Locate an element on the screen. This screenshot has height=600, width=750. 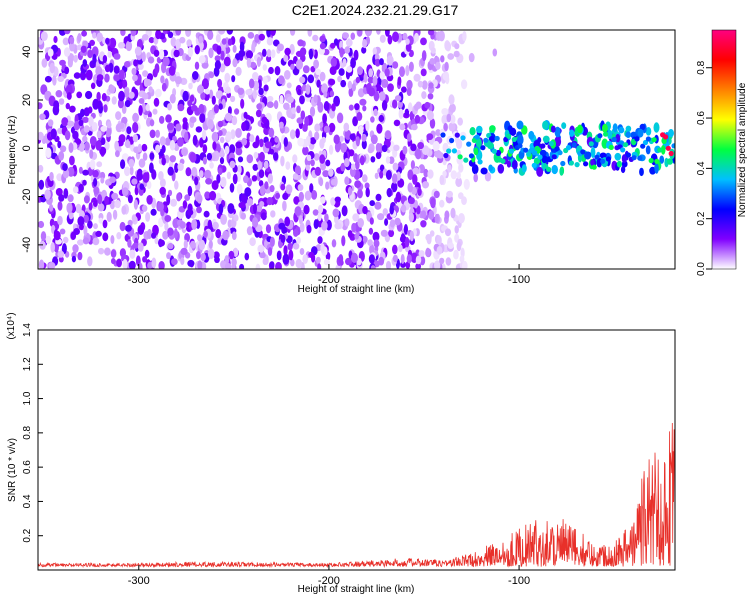
page-title: C2E1.2024.232.21.29.G17 is located at coordinates (375, 10).